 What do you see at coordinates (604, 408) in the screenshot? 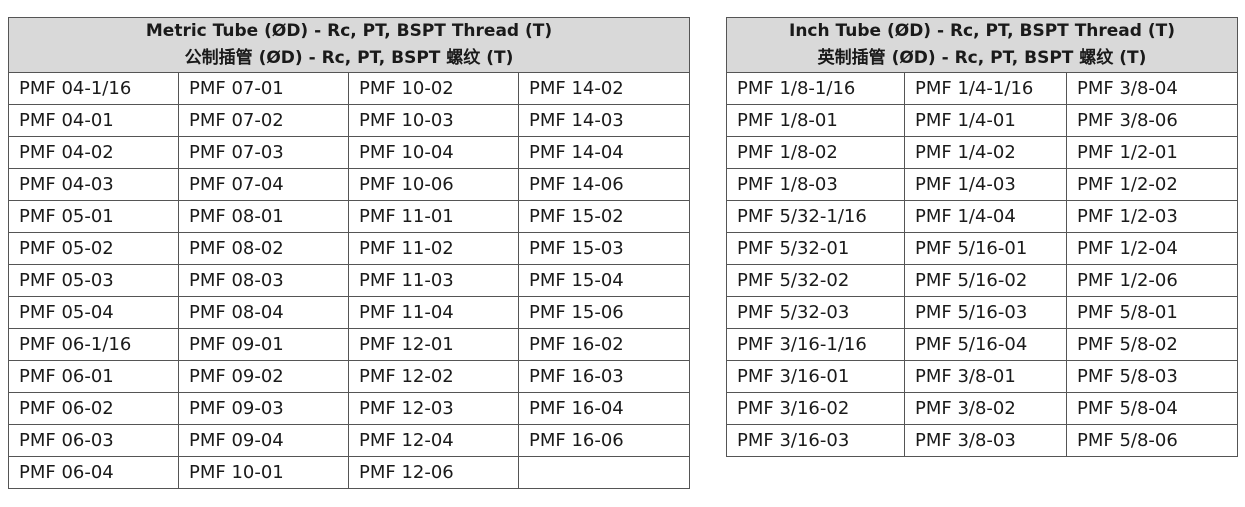
I see `table-cell: PMF 16-04` at bounding box center [604, 408].